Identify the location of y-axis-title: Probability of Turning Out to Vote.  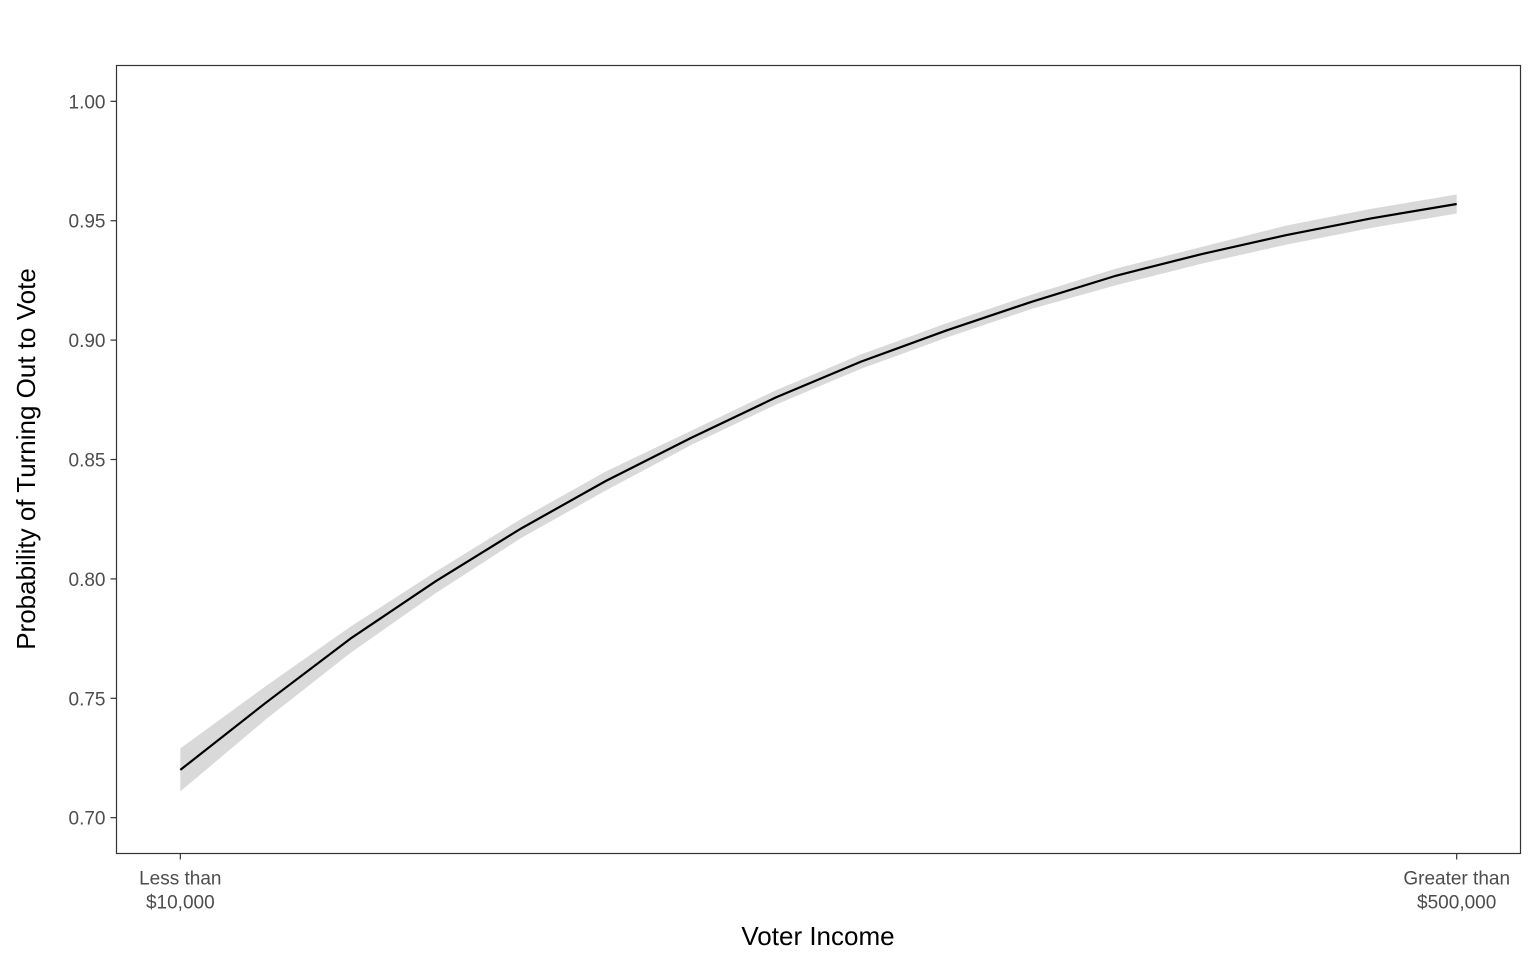
(26, 459).